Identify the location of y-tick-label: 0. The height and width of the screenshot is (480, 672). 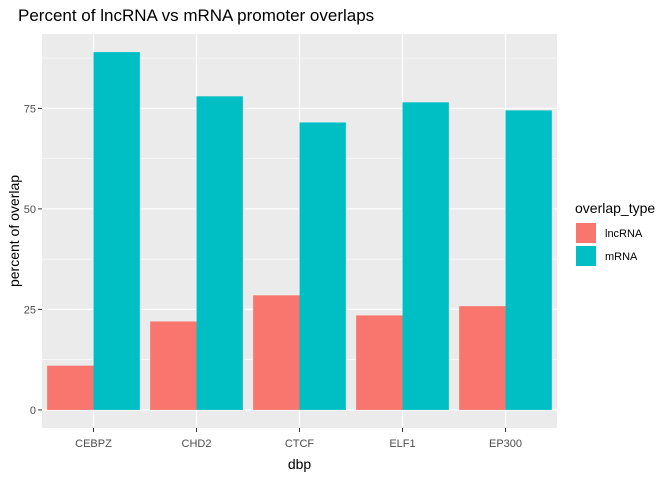
(33, 411).